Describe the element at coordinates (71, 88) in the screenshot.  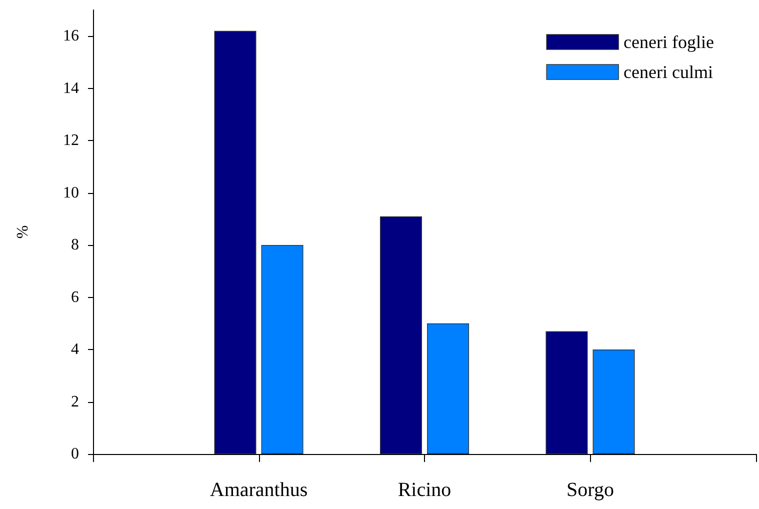
I see `y-tick-label: 14` at that location.